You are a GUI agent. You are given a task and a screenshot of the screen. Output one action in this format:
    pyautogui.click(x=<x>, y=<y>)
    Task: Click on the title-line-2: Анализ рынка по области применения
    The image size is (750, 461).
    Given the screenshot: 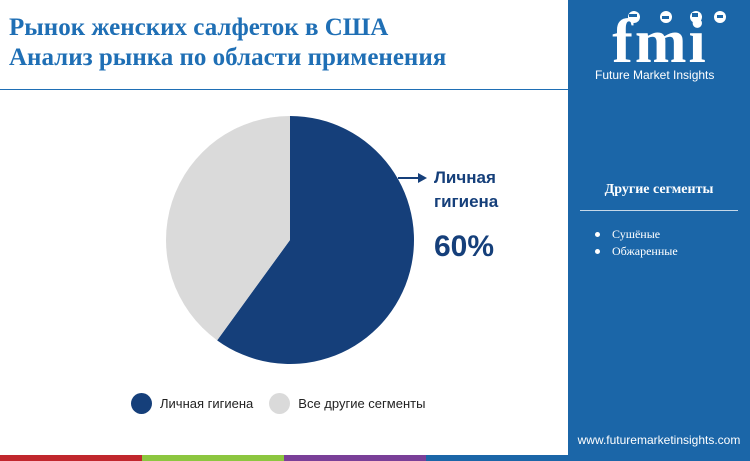 What is the action you would take?
    pyautogui.click(x=228, y=57)
    